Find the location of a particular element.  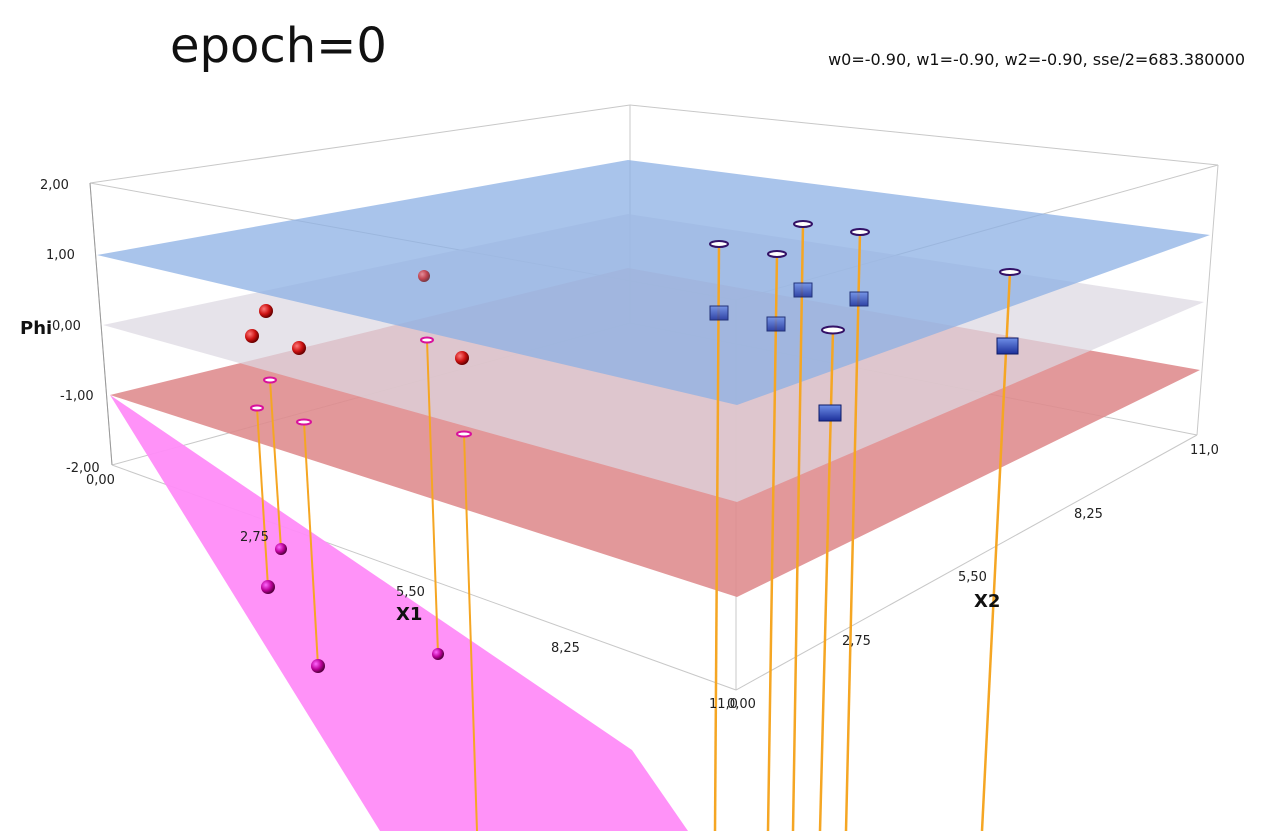

x1-tick-3: 8,25 is located at coordinates (565, 648).